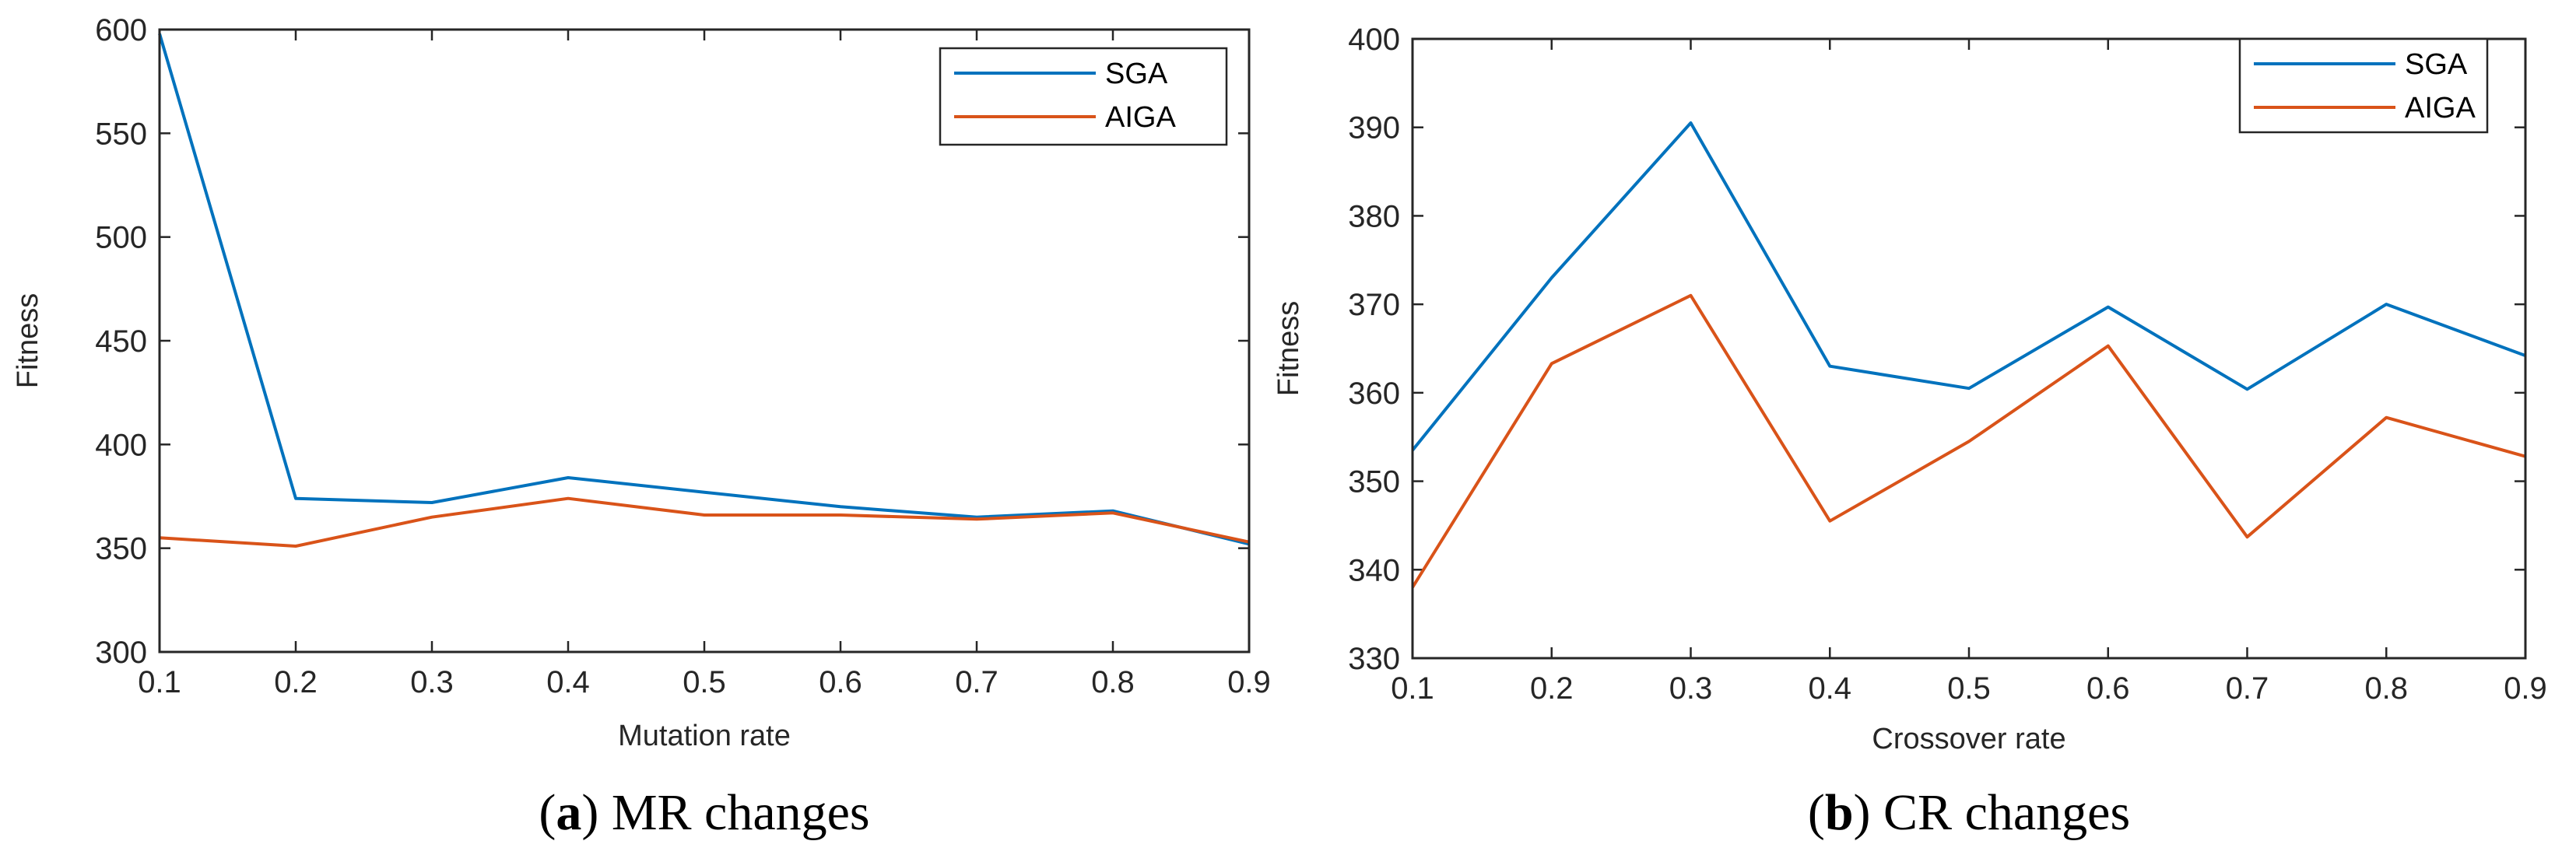 This screenshot has width=2576, height=862. What do you see at coordinates (1374, 570) in the screenshot?
I see `y-tick-label: 340` at bounding box center [1374, 570].